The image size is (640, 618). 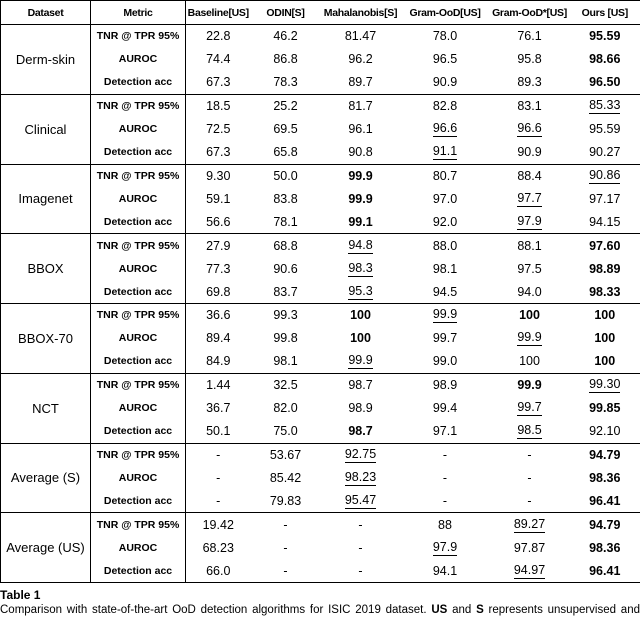 I want to click on cell-value-text: 76.1, so click(x=529, y=36).